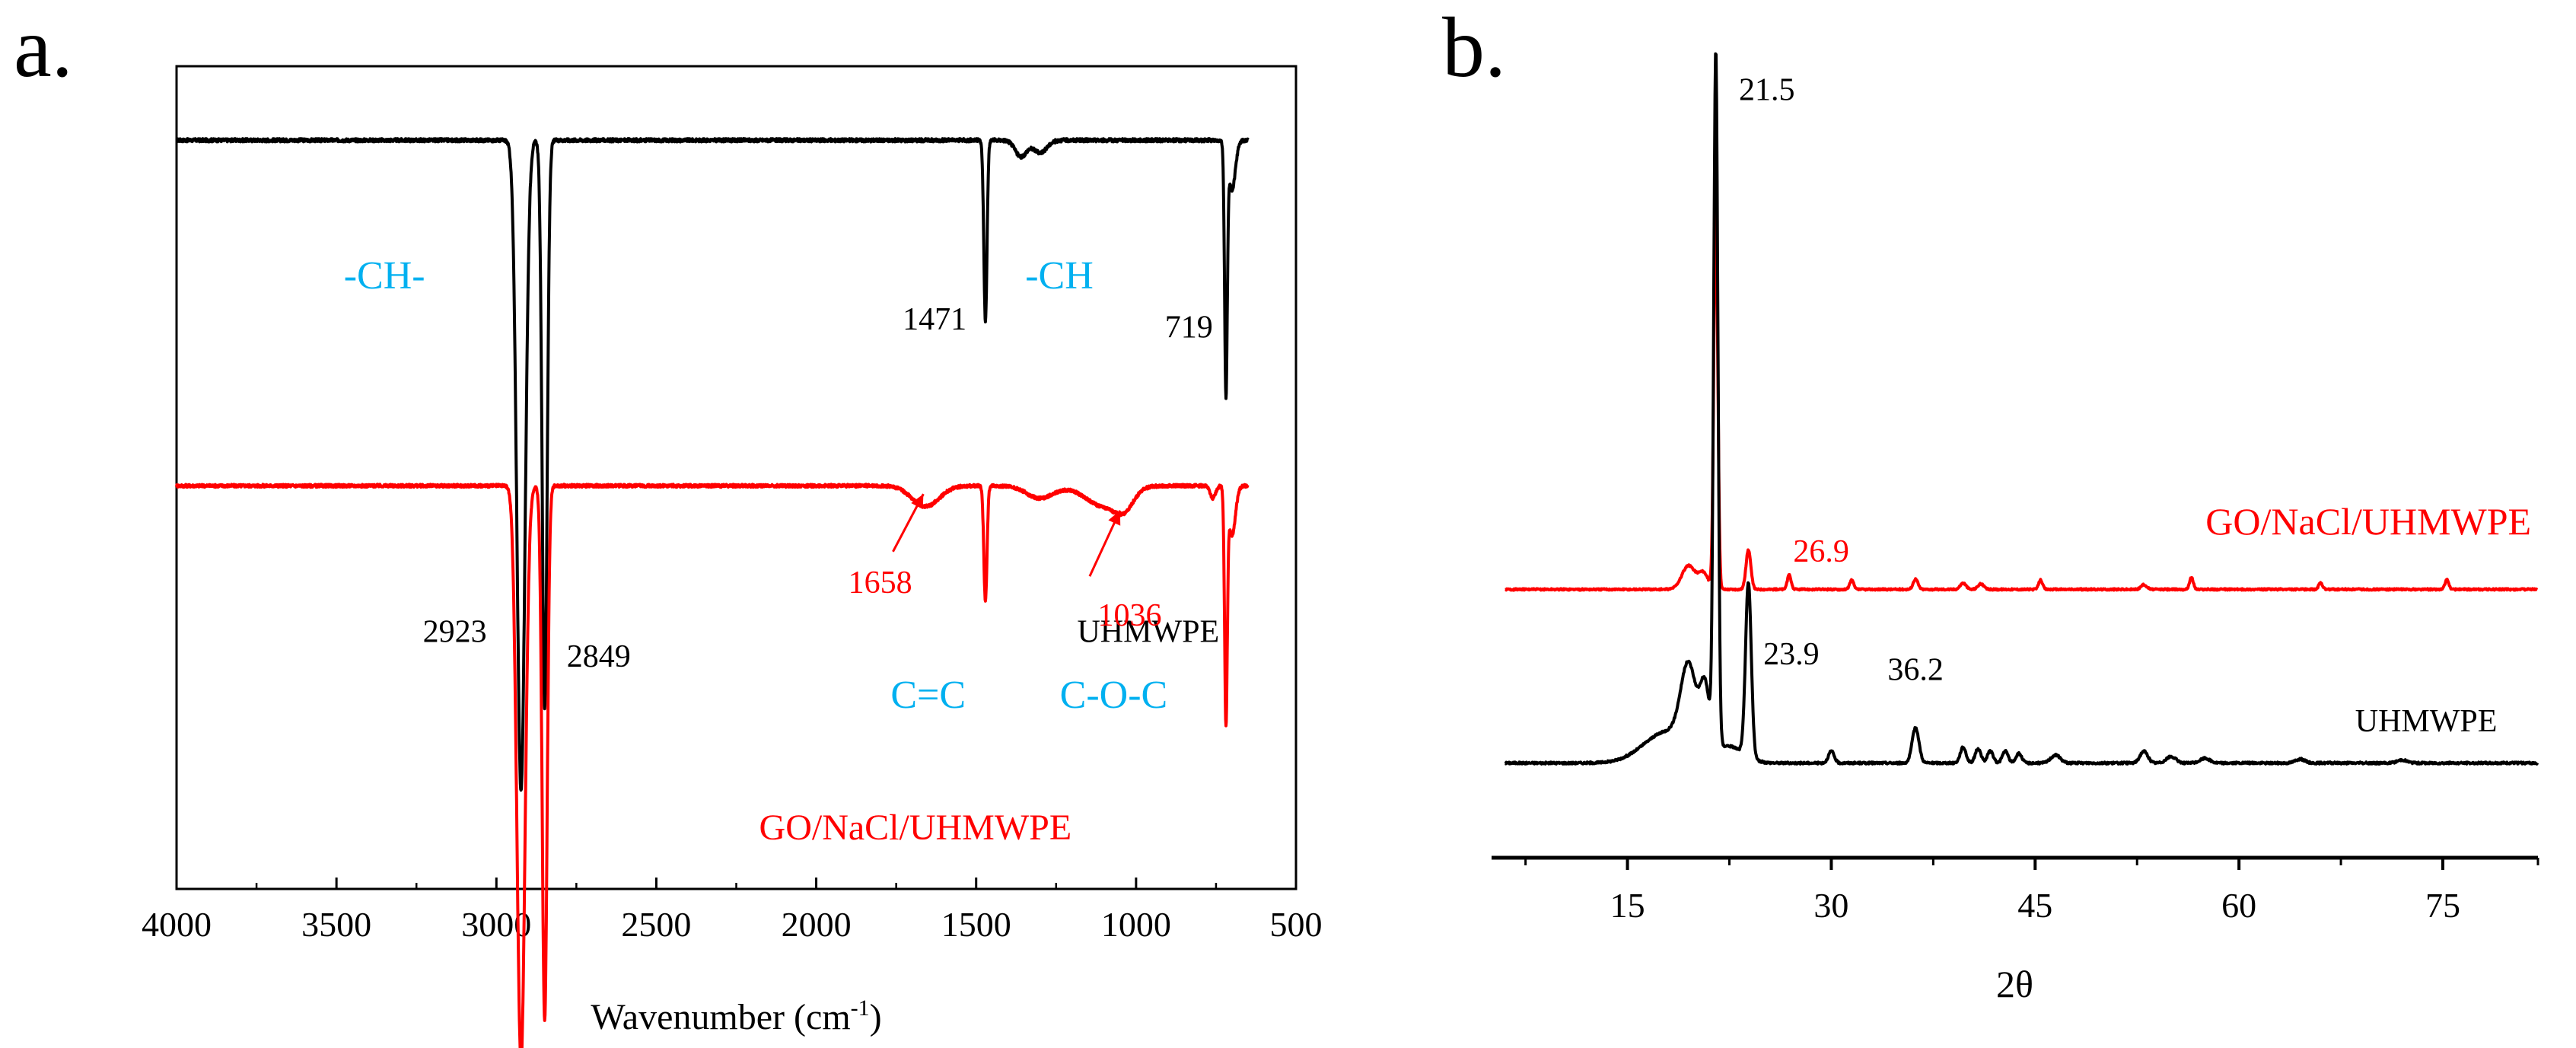 The height and width of the screenshot is (1048, 2576). I want to click on x-tick-label-a: 3000, so click(496, 924).